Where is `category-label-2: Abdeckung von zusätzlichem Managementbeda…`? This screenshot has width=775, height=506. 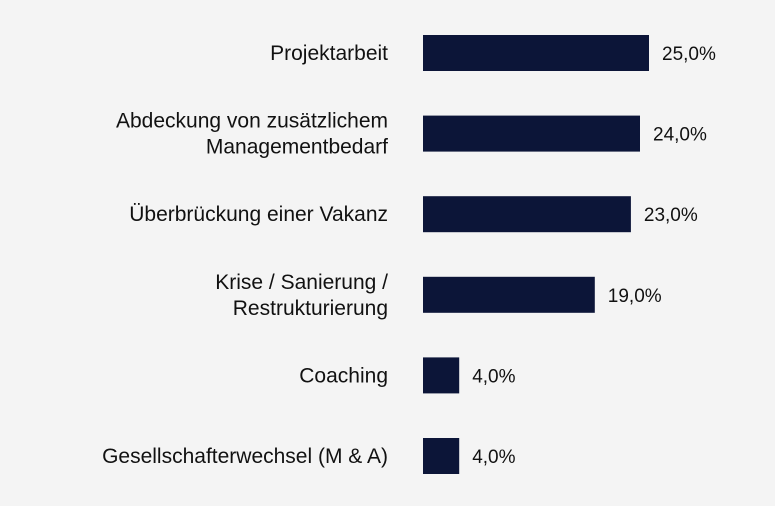 category-label-2: Abdeckung von zusätzlichem Managementbeda… is located at coordinates (252, 134).